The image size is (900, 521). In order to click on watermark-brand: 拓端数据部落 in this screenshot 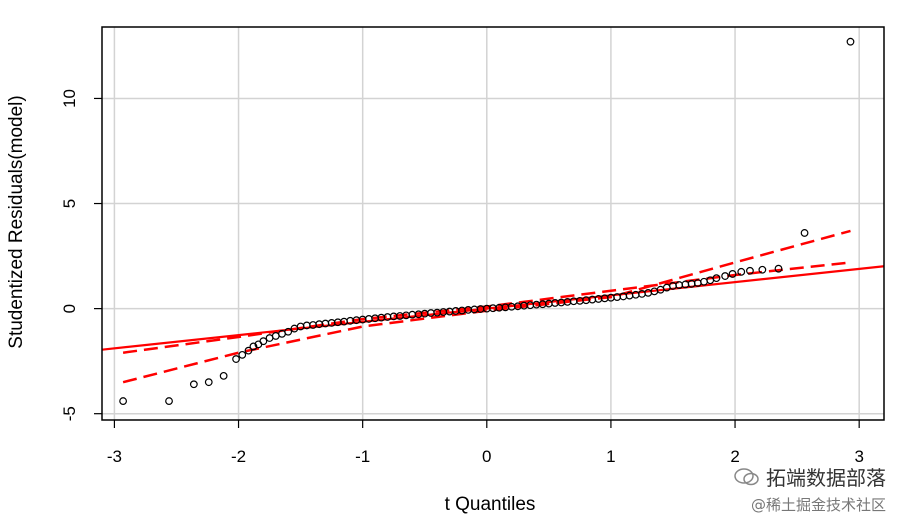, I will do `click(810, 476)`.